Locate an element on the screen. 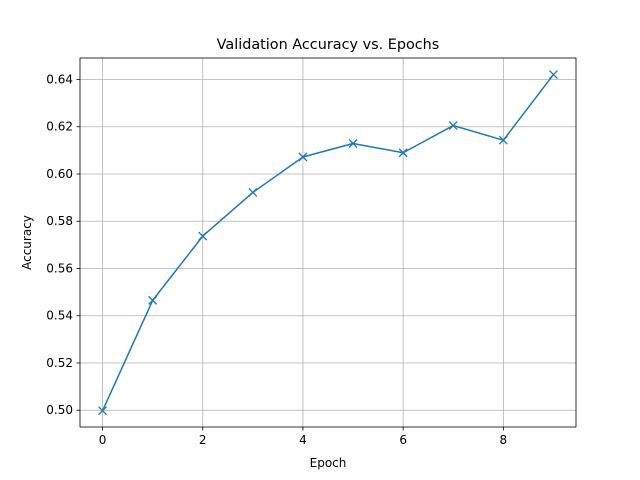 The image size is (640, 480). y-tick-label: 0.50 is located at coordinates (59, 410).